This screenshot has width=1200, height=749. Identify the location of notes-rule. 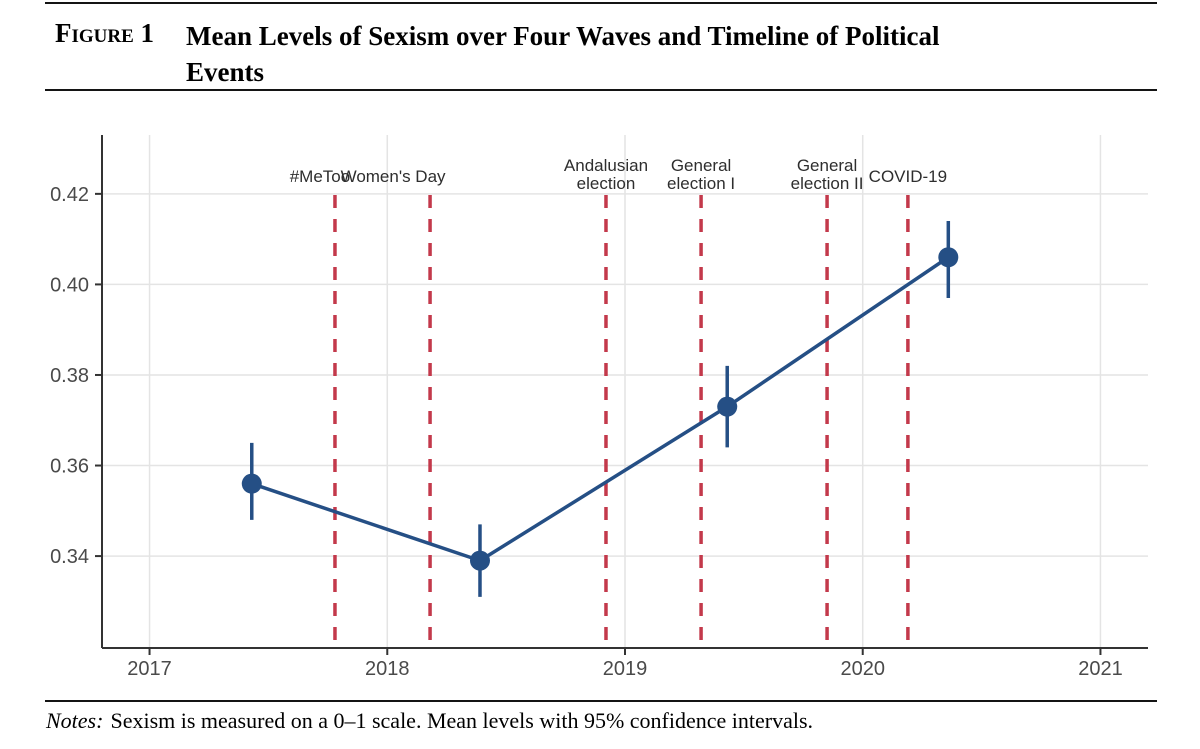
(601, 701).